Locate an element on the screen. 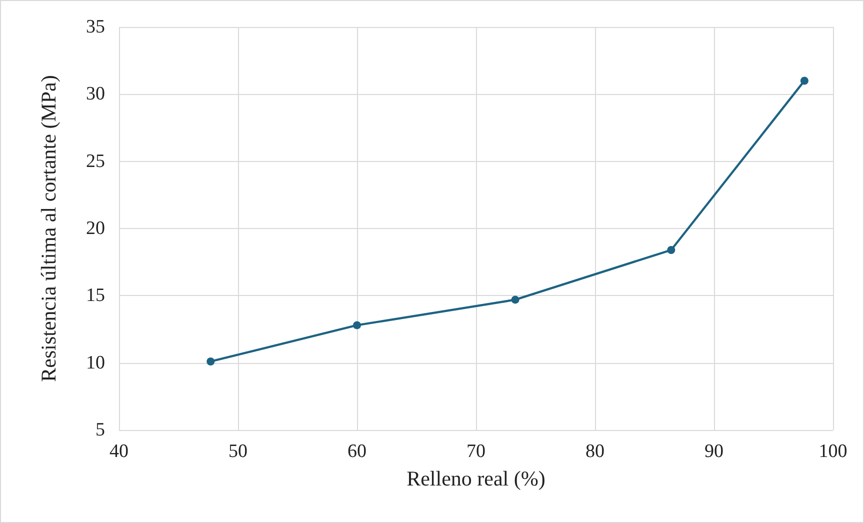 The height and width of the screenshot is (523, 864). y-tick-label: 5 is located at coordinates (100, 430).